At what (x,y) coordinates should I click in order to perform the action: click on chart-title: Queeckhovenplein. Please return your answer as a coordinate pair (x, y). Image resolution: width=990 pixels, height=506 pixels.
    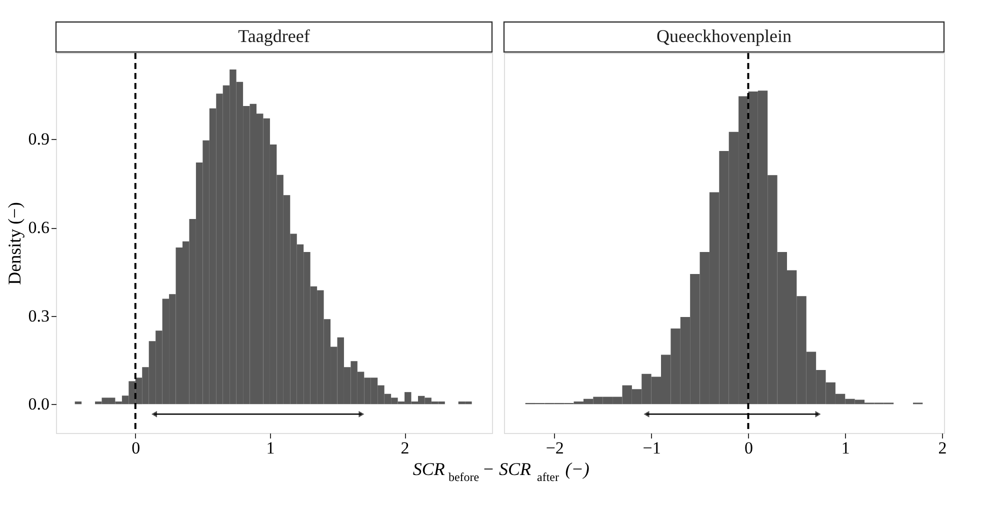
    Looking at the image, I should click on (724, 36).